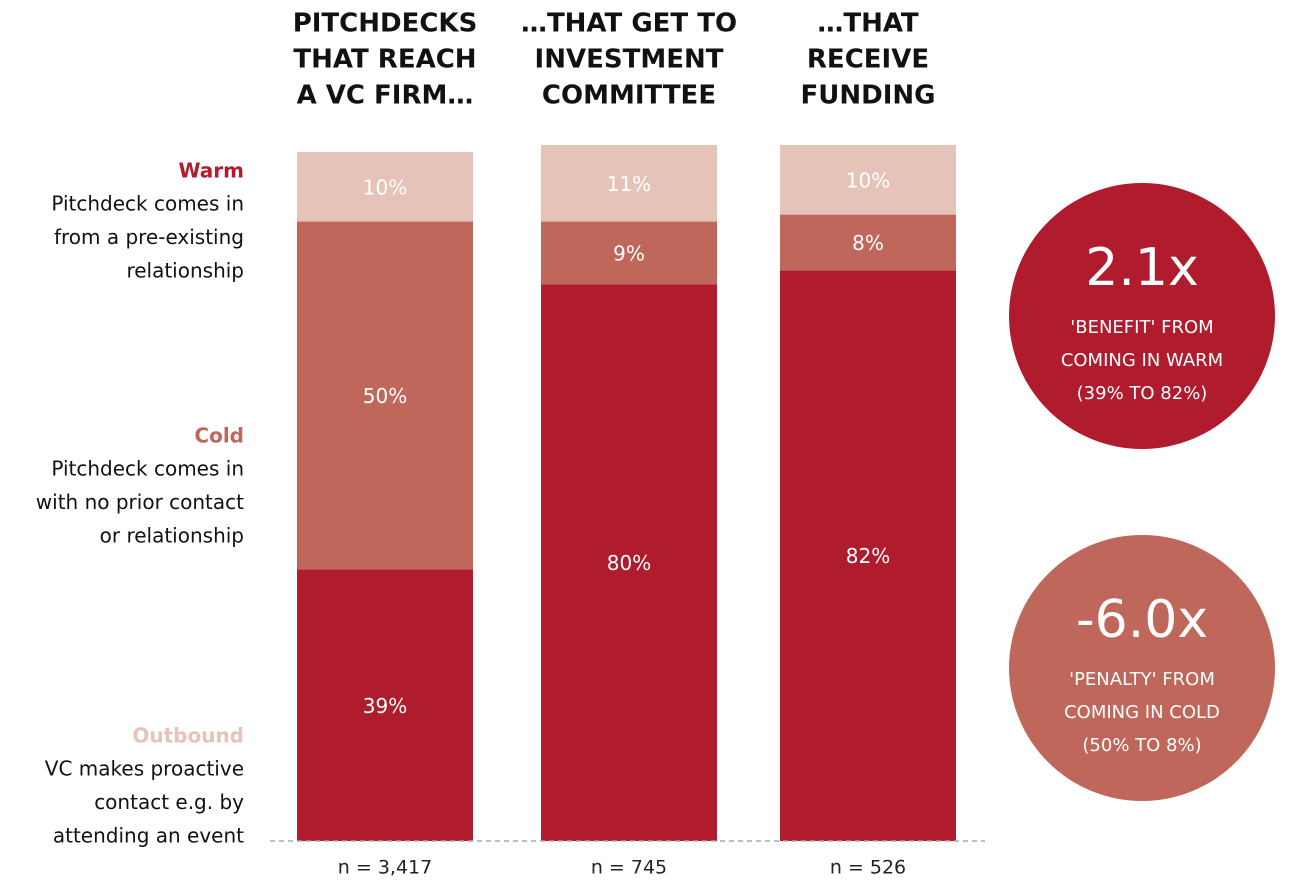 This screenshot has width=1305, height=889. I want to click on value-label: 50%, so click(385, 396).